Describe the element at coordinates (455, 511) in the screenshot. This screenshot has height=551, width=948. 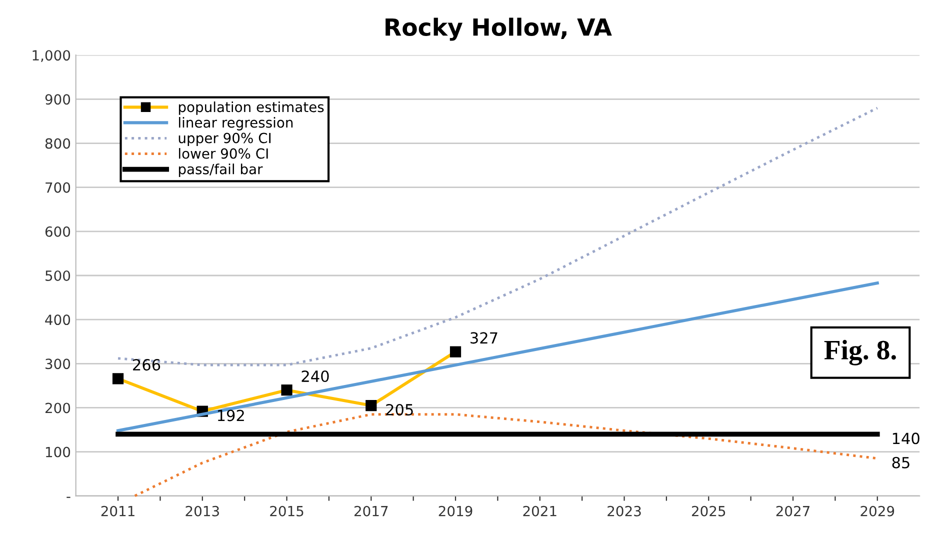
I see `x-tick-label: 2019` at that location.